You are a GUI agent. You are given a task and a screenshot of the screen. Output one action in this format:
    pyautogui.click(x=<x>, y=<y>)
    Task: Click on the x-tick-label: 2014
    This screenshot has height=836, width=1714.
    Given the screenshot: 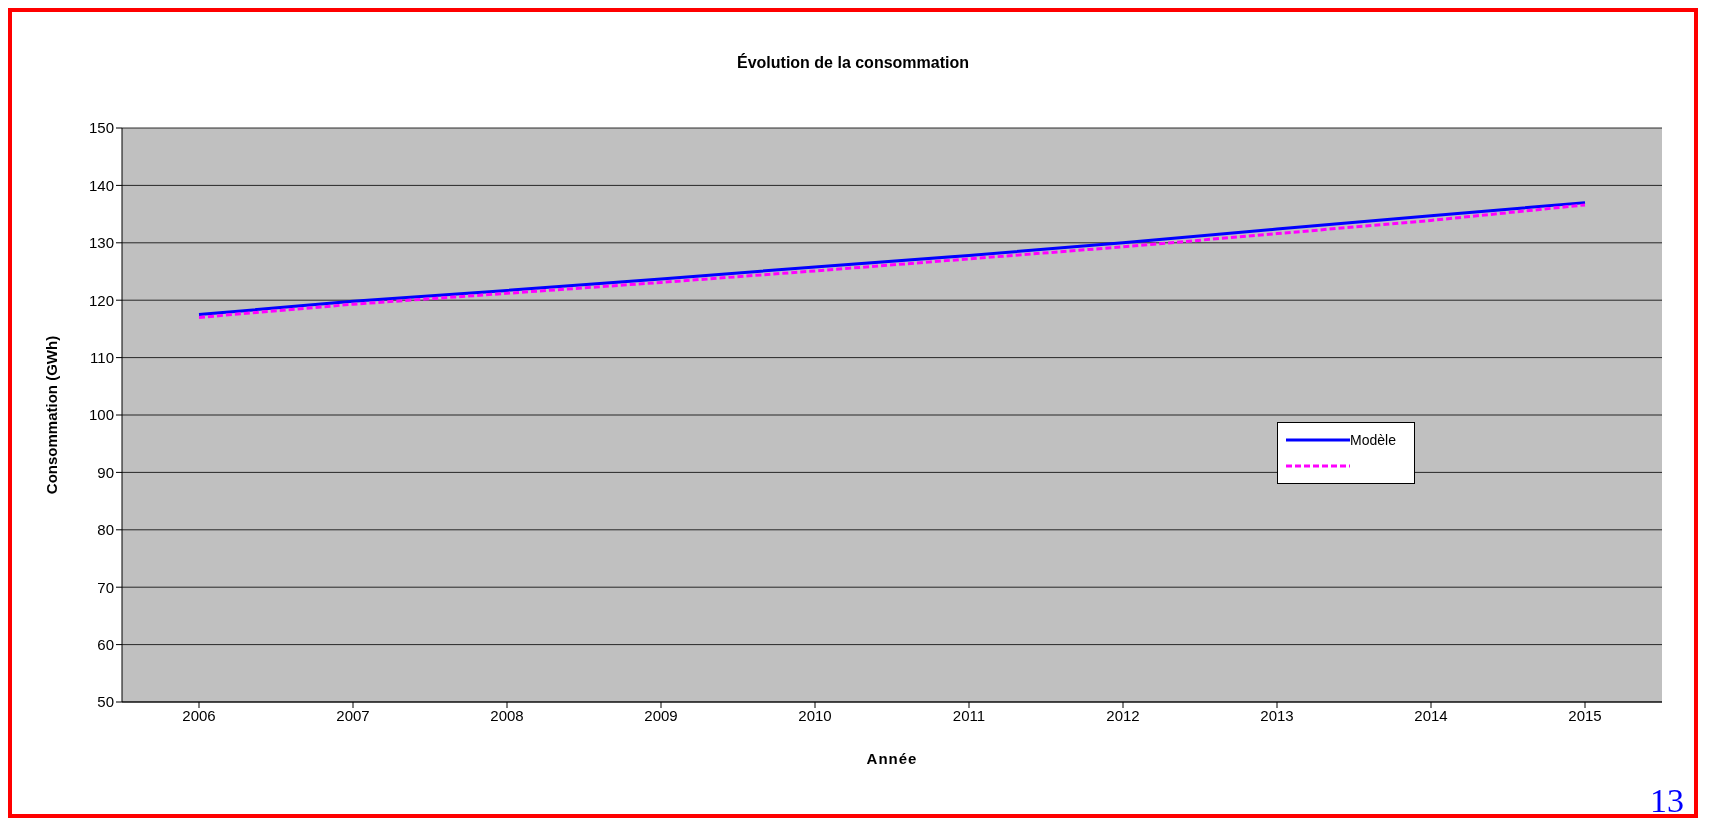 What is the action you would take?
    pyautogui.click(x=1431, y=715)
    